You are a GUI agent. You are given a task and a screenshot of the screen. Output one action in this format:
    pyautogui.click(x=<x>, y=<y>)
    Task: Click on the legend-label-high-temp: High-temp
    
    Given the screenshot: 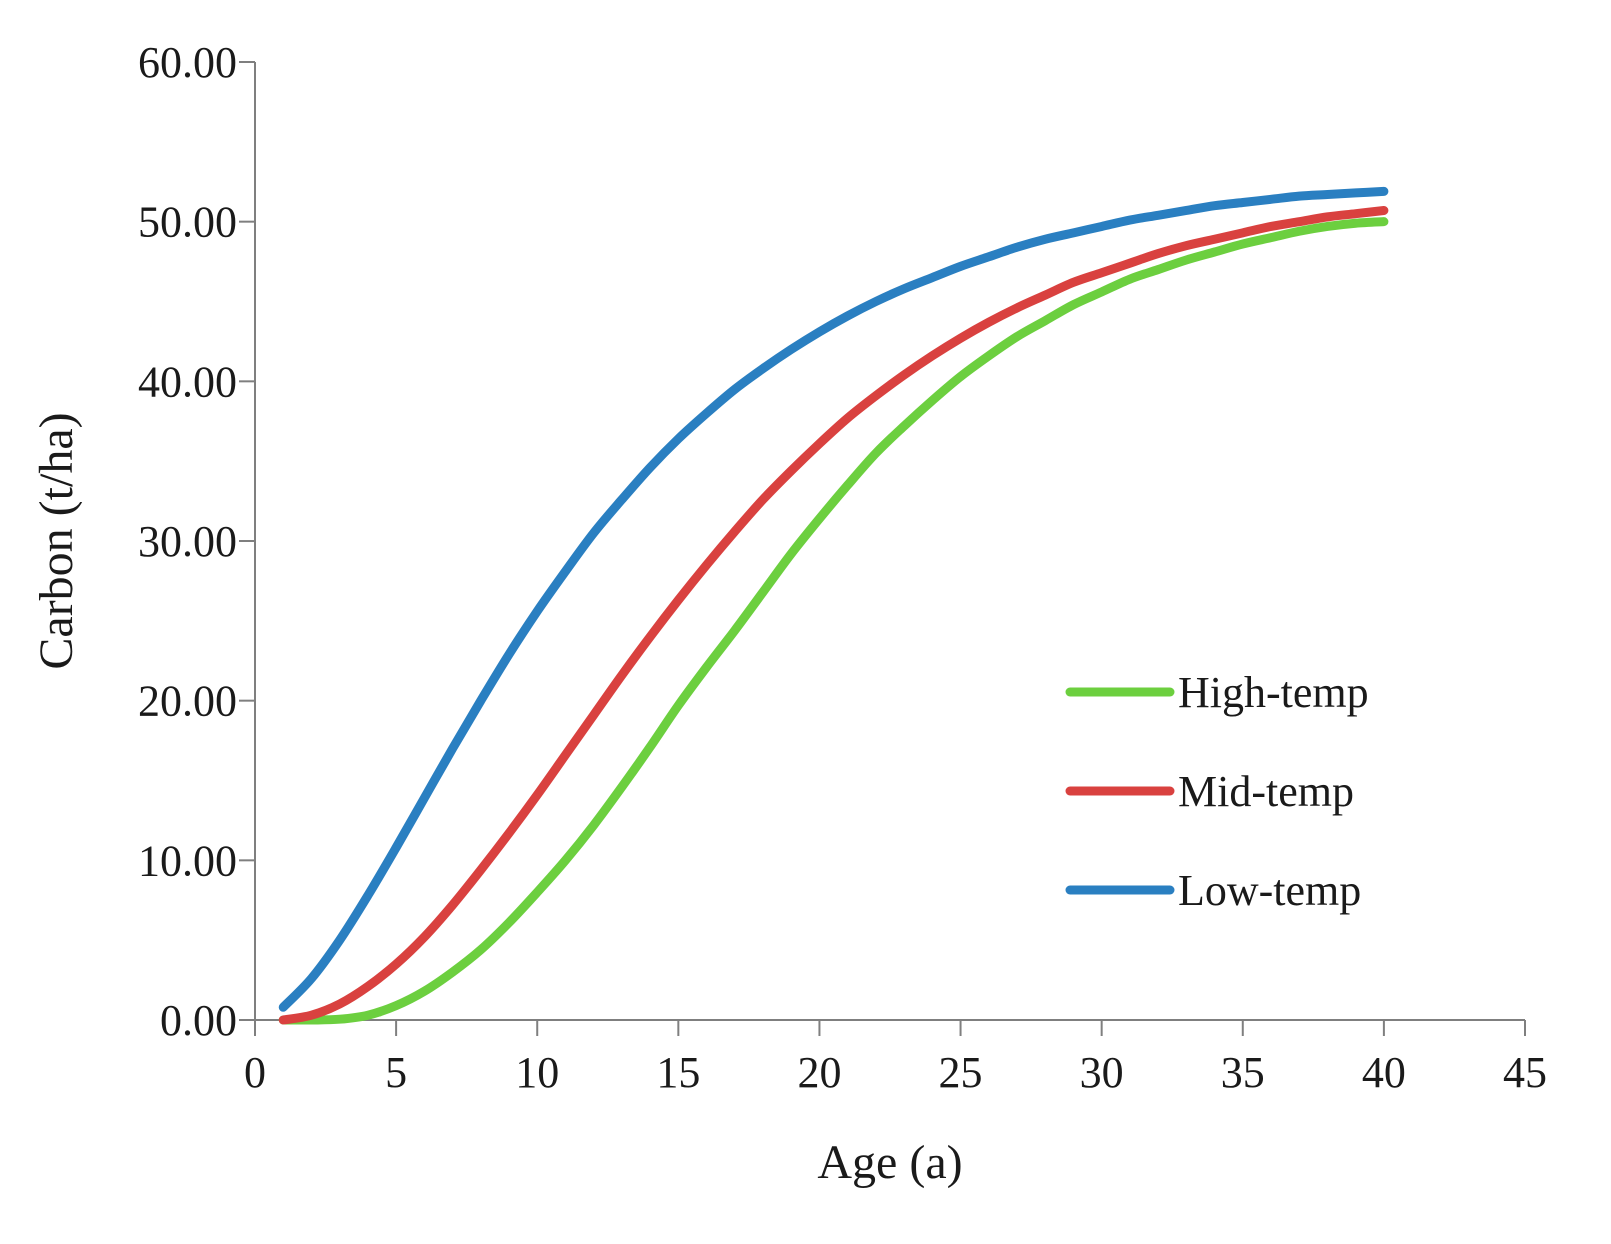 What is the action you would take?
    pyautogui.click(x=1273, y=692)
    